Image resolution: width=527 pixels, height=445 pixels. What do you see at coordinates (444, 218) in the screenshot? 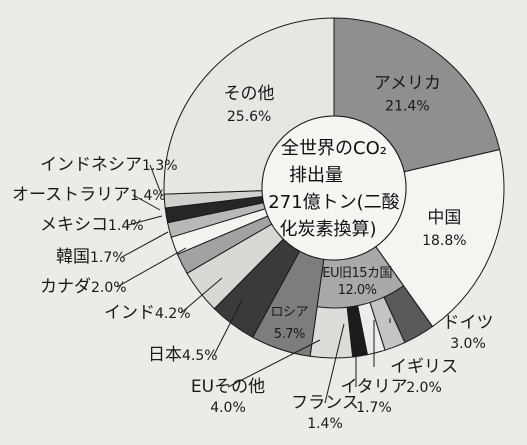
I see `label-name-1: 中国` at bounding box center [444, 218].